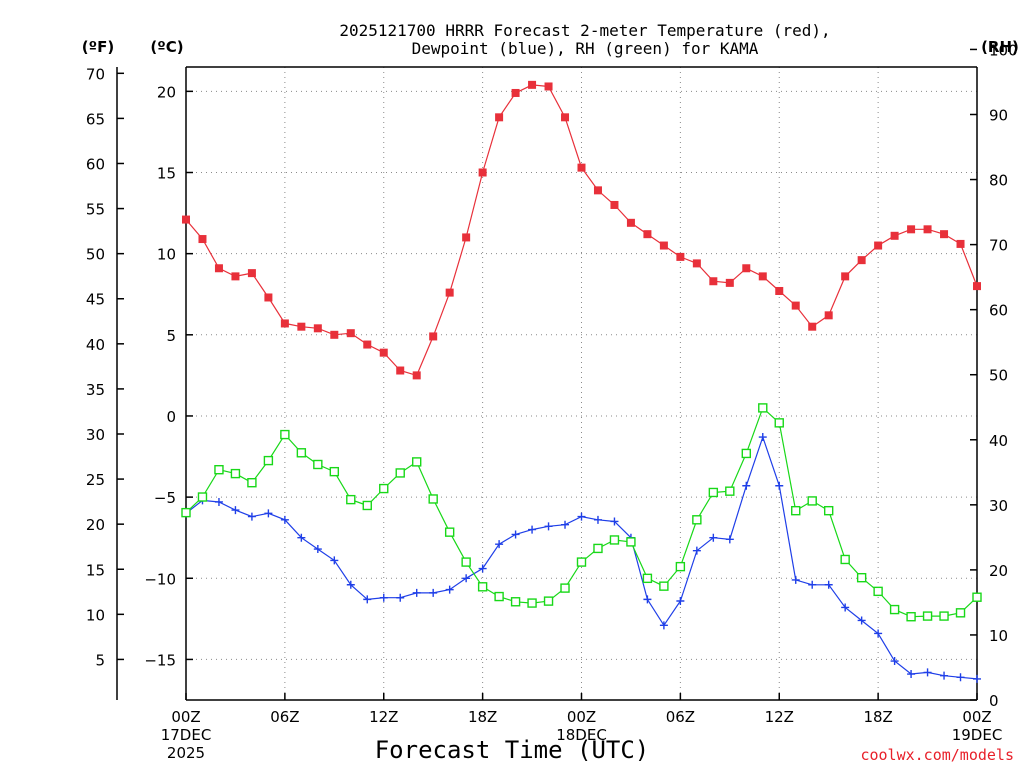 This screenshot has width=1024, height=768. Describe the element at coordinates (171, 417) in the screenshot. I see `celsius-tick-label-4: 0` at that location.